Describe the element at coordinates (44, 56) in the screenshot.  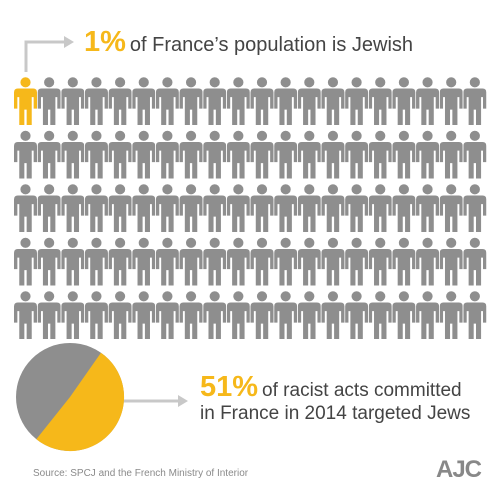
I see `headline-arrow` at that location.